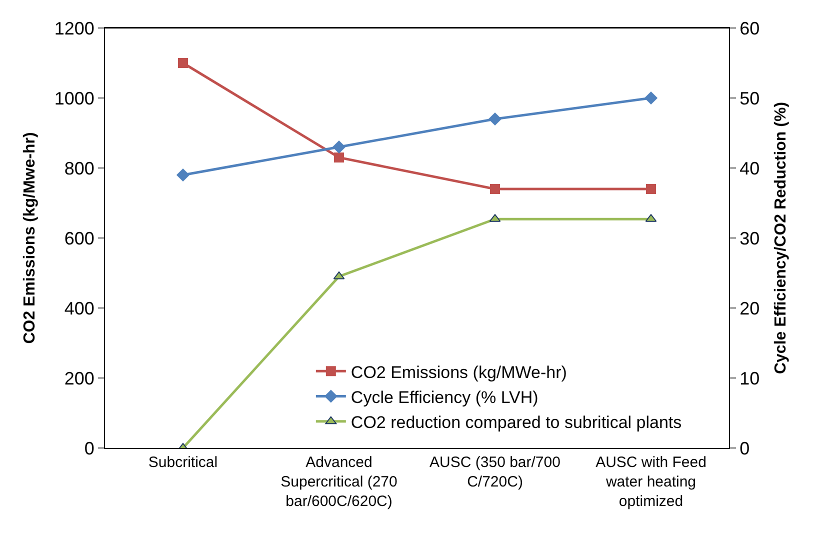  I want to click on x-tick-label: Advanced Supercritical (270 bar/600C/620C), so click(339, 482).